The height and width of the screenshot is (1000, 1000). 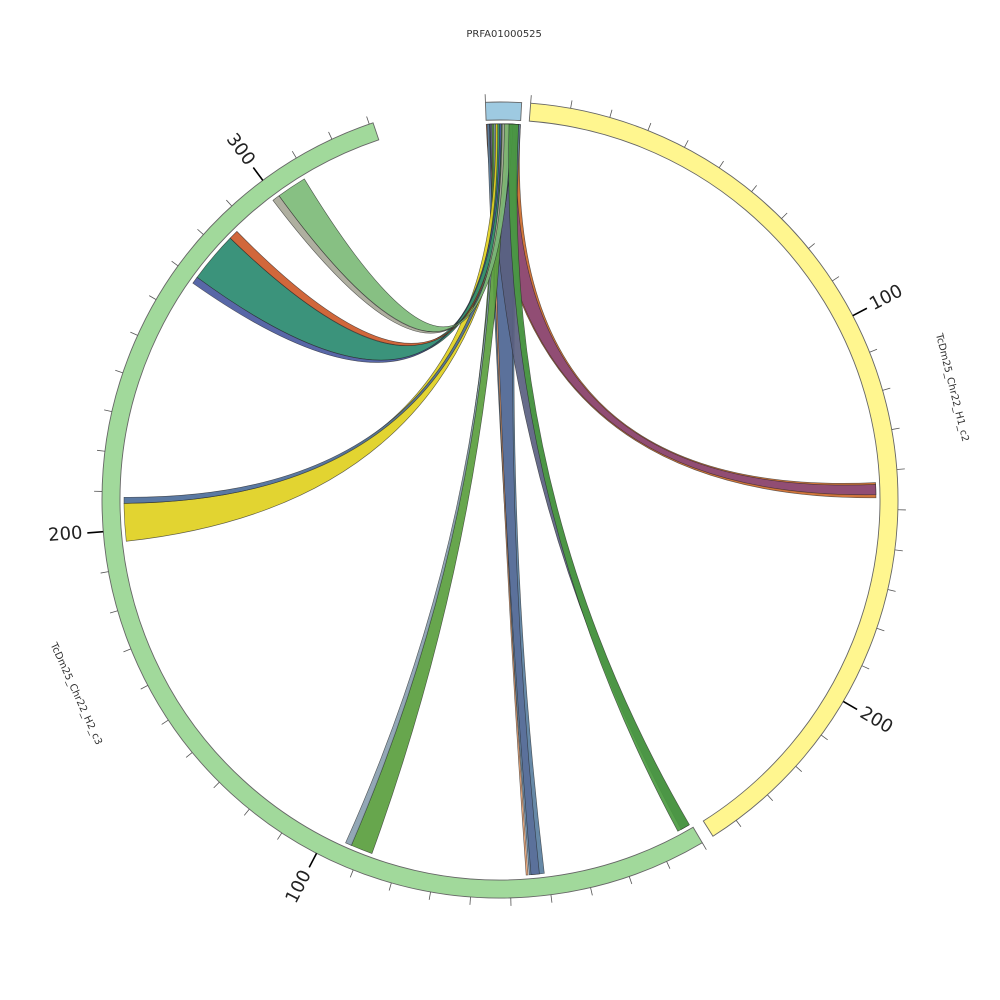 What do you see at coordinates (504, 34) in the screenshot?
I see `segment-label-chr_a: PRFA01000525` at bounding box center [504, 34].